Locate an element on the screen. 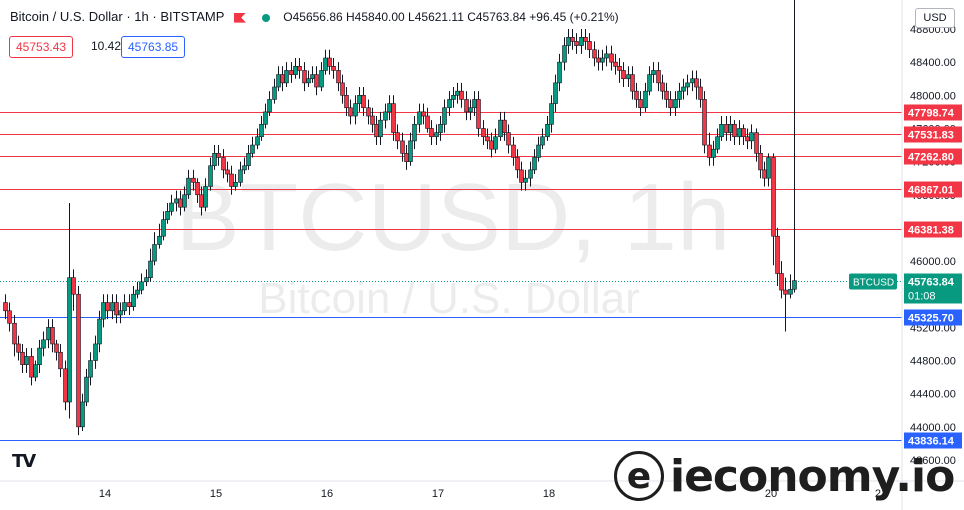  exchange-label: BITSTAMP is located at coordinates (192, 16).